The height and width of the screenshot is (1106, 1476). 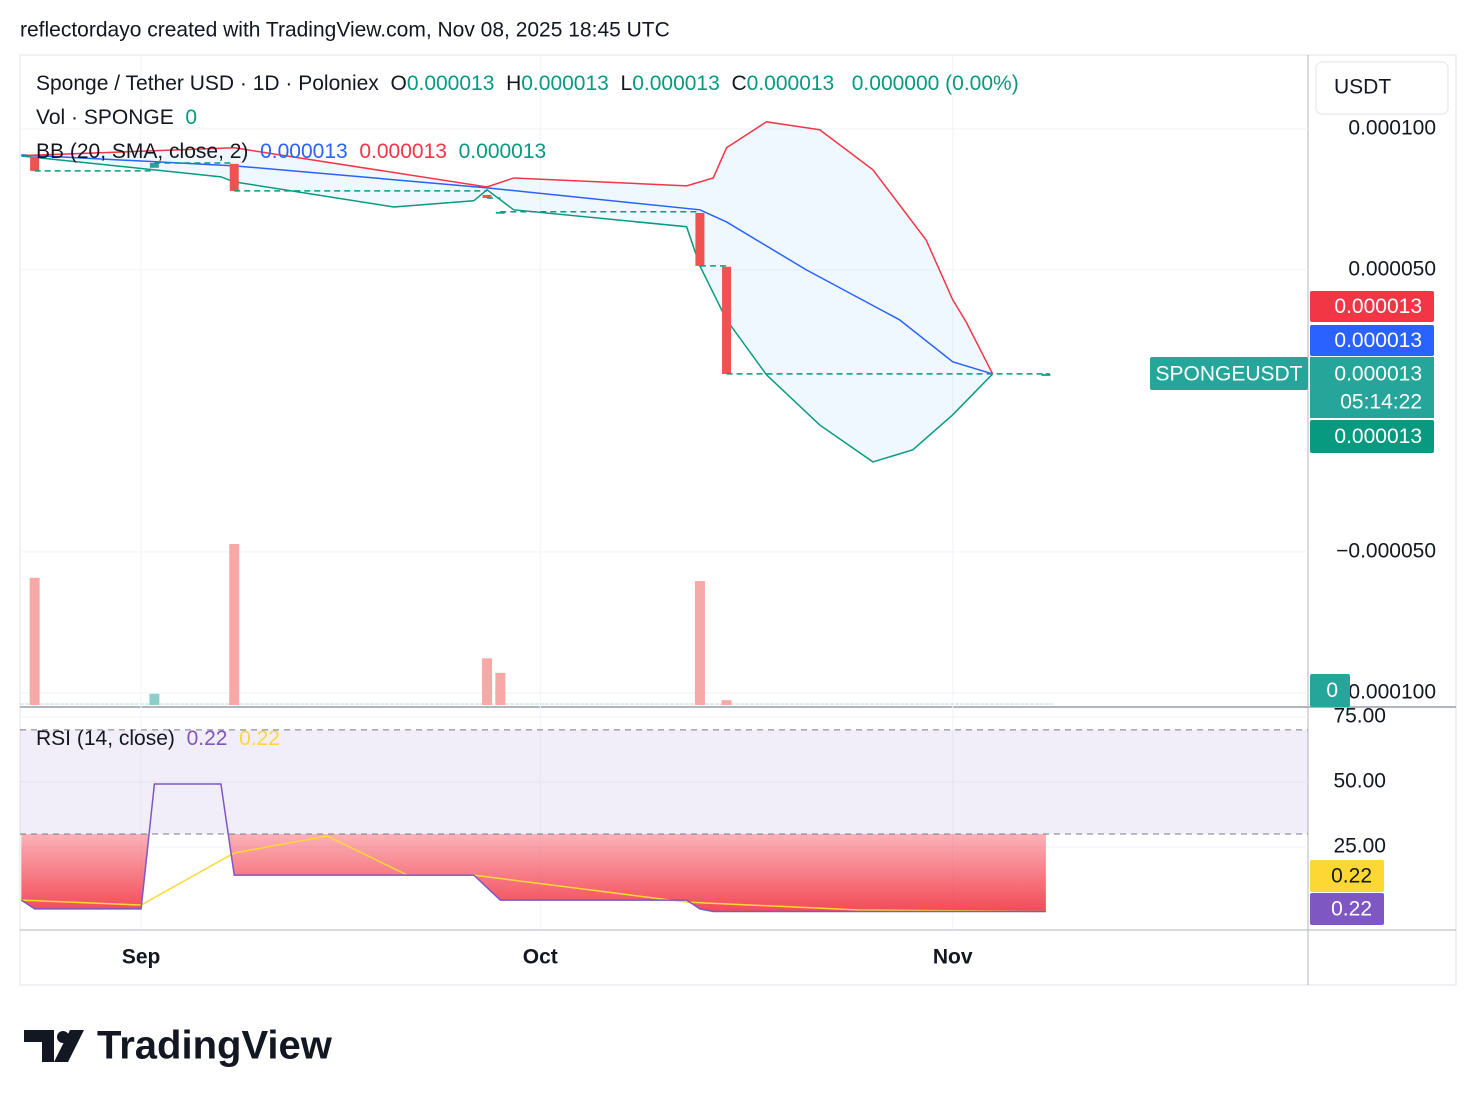 What do you see at coordinates (935, 83) in the screenshot?
I see `change: 0.000000 (0.00%)` at bounding box center [935, 83].